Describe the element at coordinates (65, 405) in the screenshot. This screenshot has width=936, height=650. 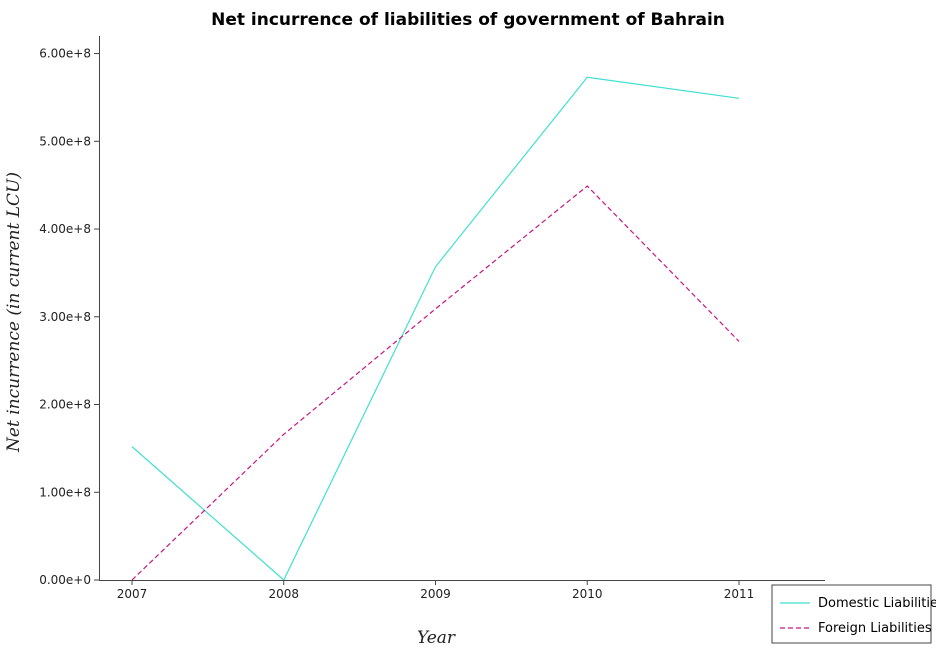
I see `y-tick-label: 2.00e+8` at that location.